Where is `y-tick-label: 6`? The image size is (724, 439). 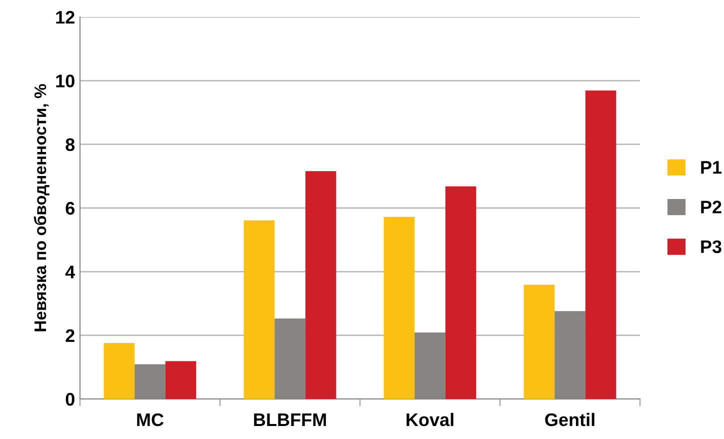 y-tick-label: 6 is located at coordinates (70, 208).